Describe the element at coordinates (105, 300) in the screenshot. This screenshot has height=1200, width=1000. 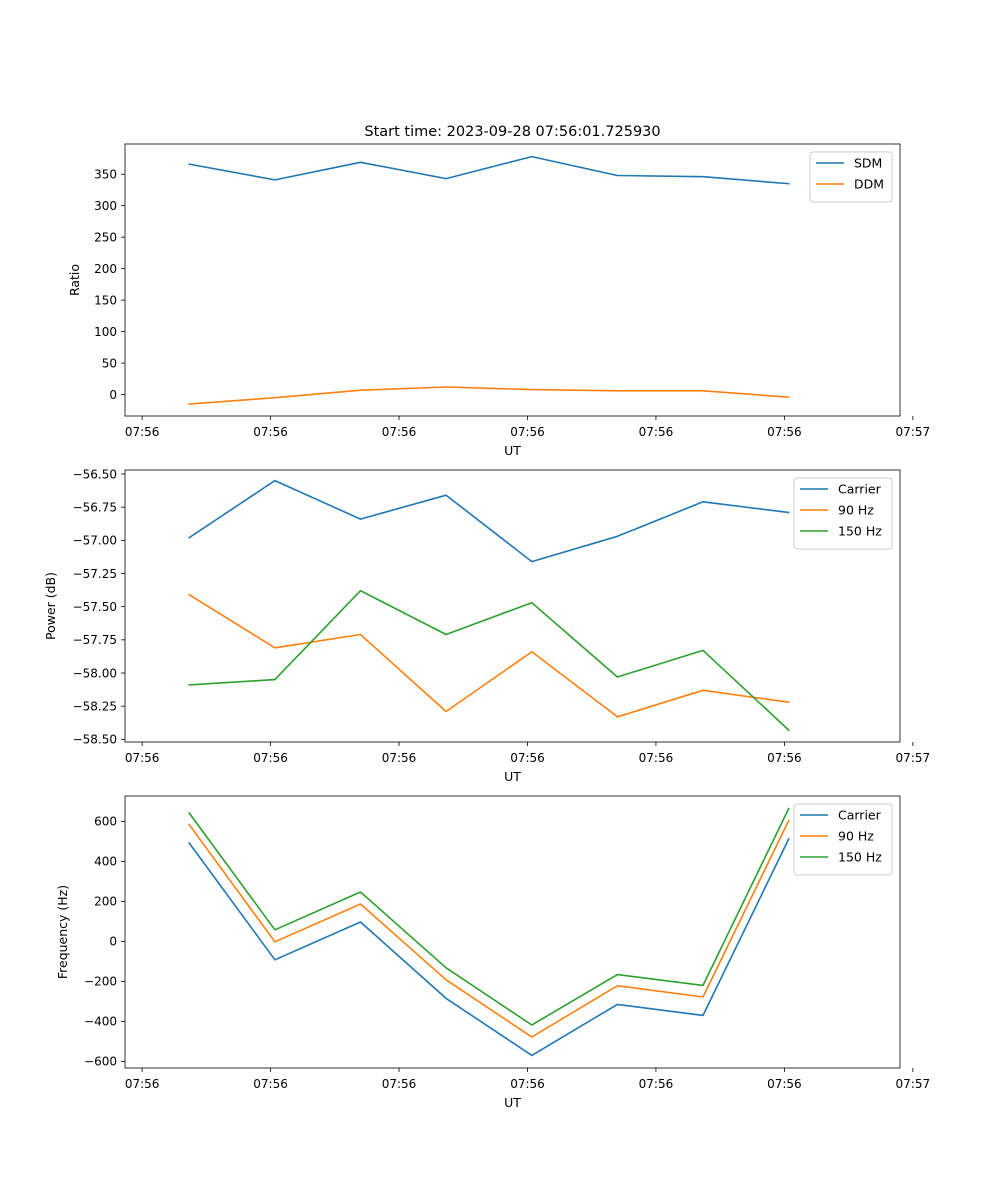
I see `y-tick-label: 150` at that location.